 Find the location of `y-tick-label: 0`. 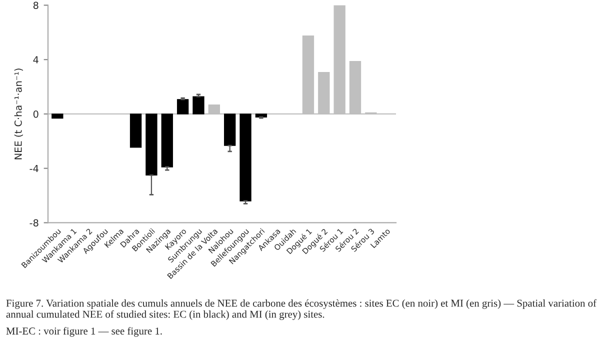

y-tick-label: 0 is located at coordinates (35, 114).